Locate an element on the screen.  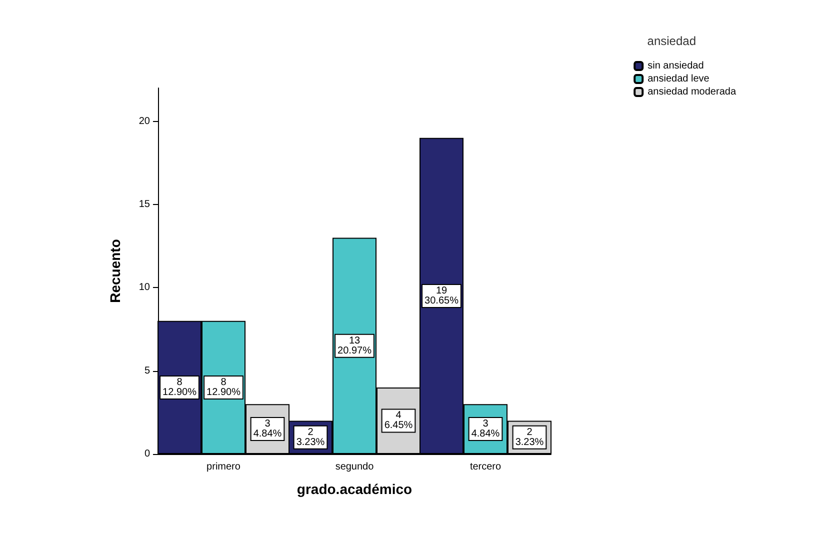
x-tick-label: tercero is located at coordinates (486, 467).